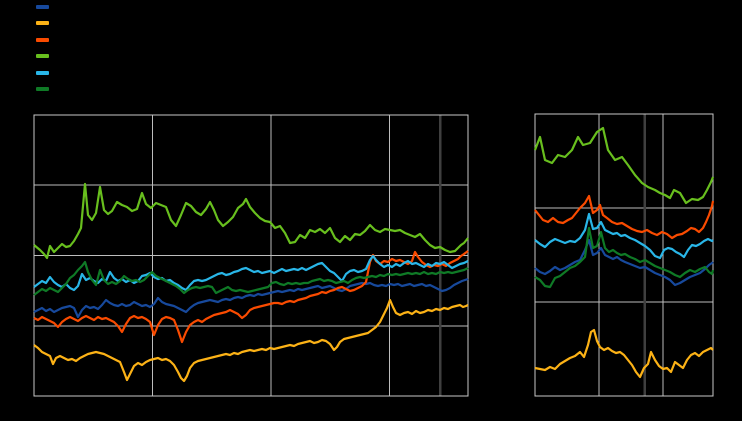  Describe the element at coordinates (251, 221) in the screenshot. I see `left-panel-series-lightgreen-line` at that location.